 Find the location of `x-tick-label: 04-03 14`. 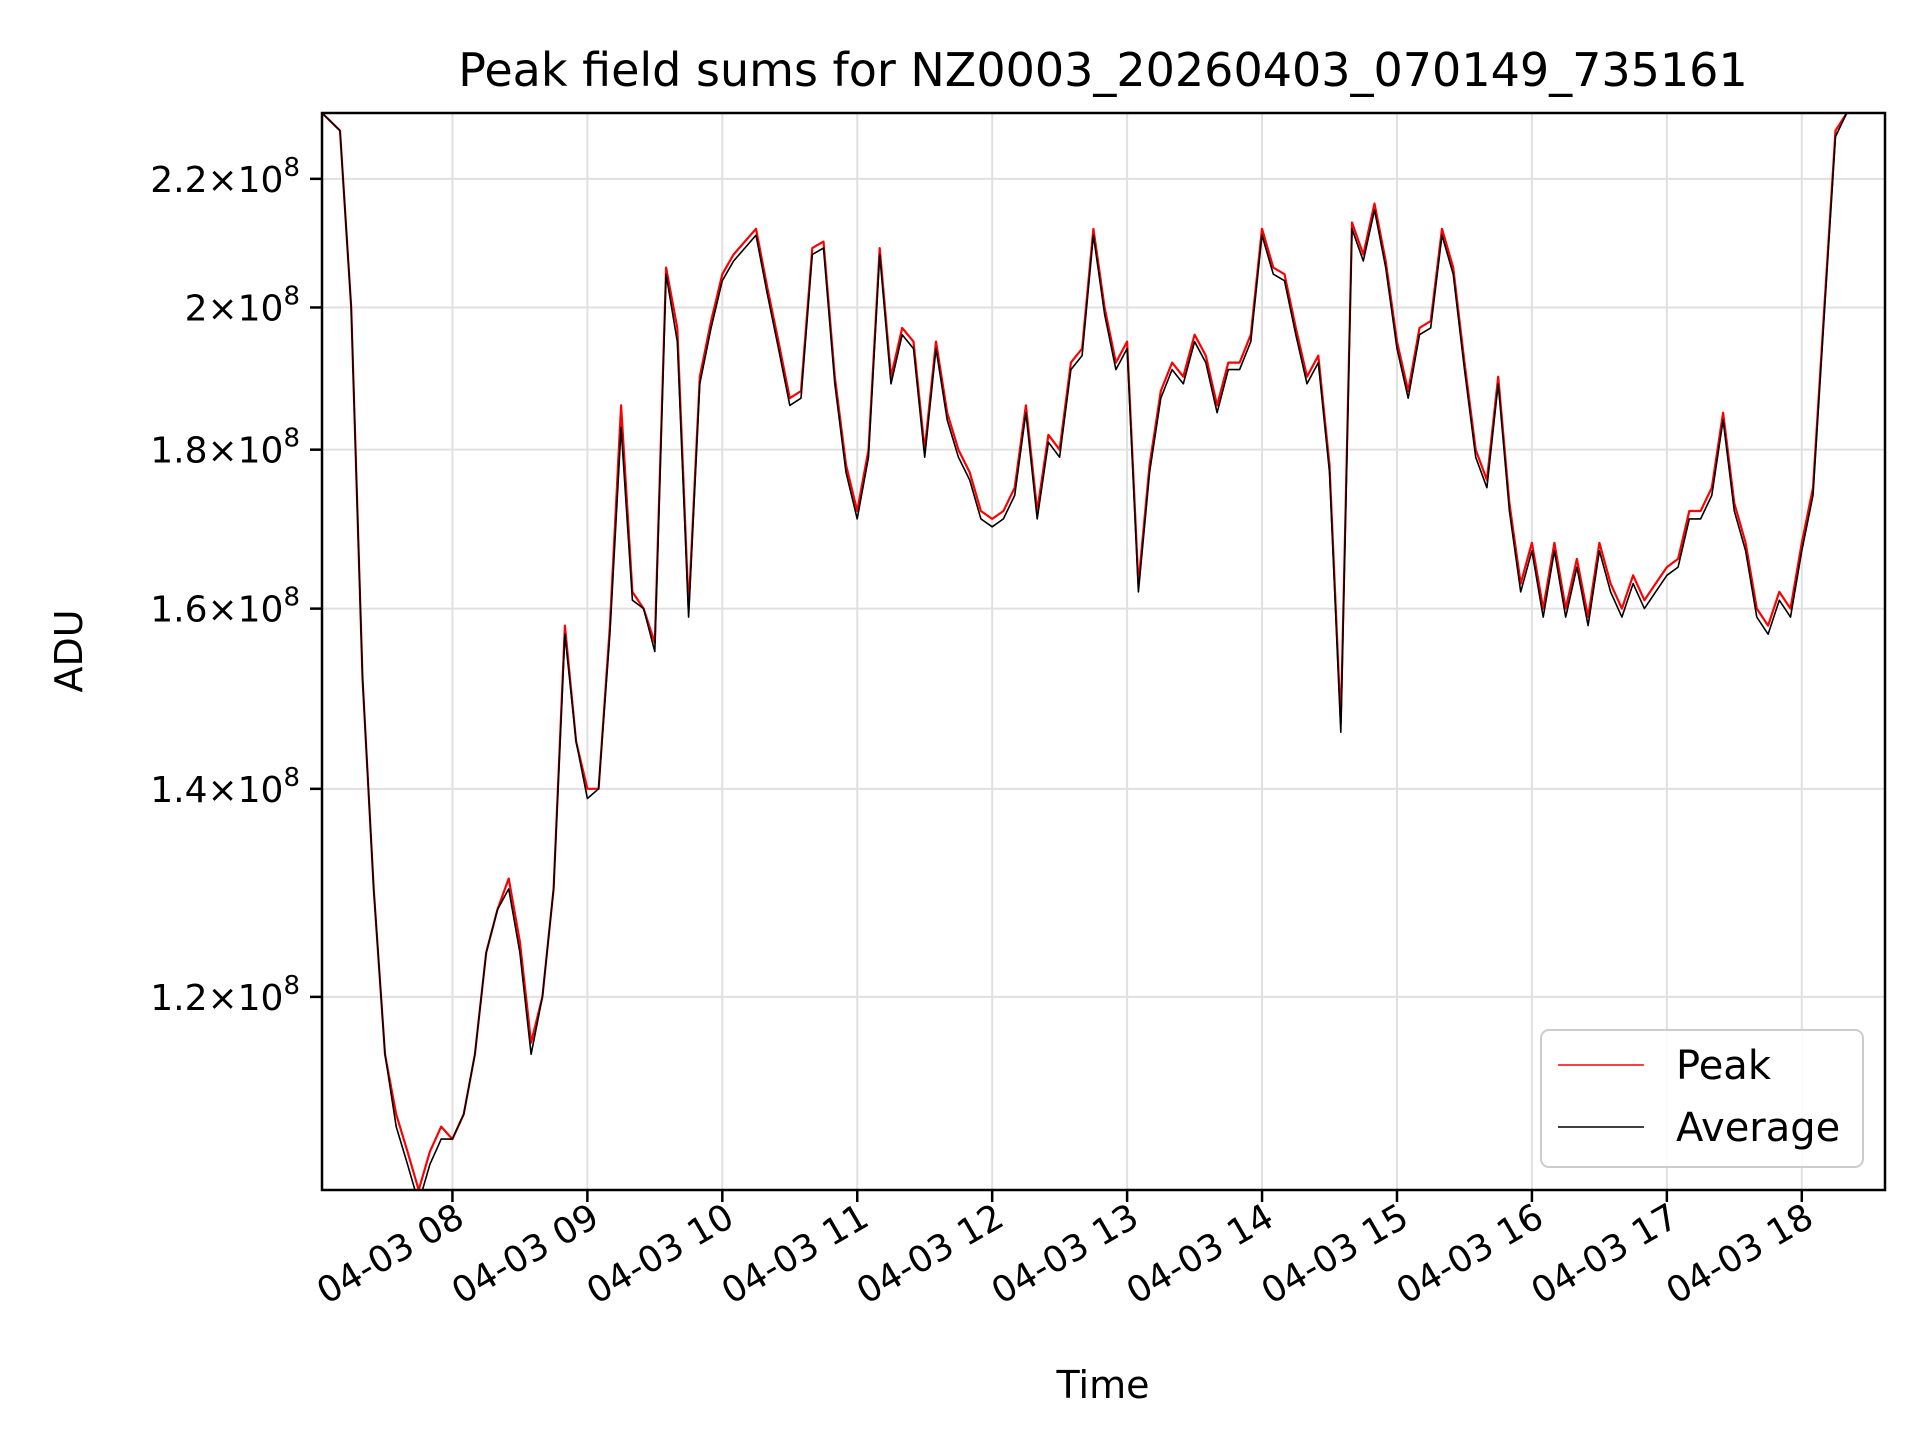

x-tick-label: 04-03 14 is located at coordinates (1200, 1254).